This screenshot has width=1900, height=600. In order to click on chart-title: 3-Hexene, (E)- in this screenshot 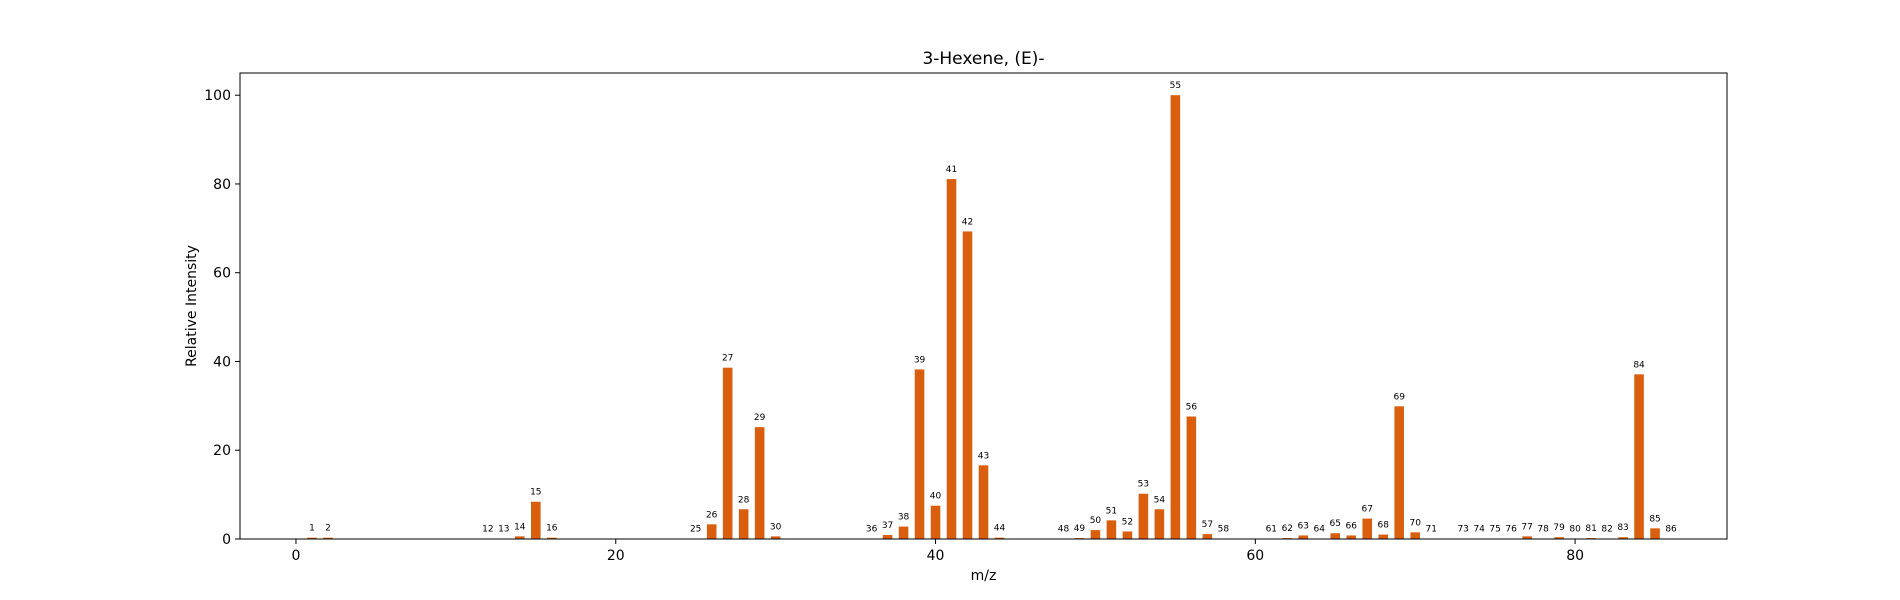, I will do `click(983, 59)`.